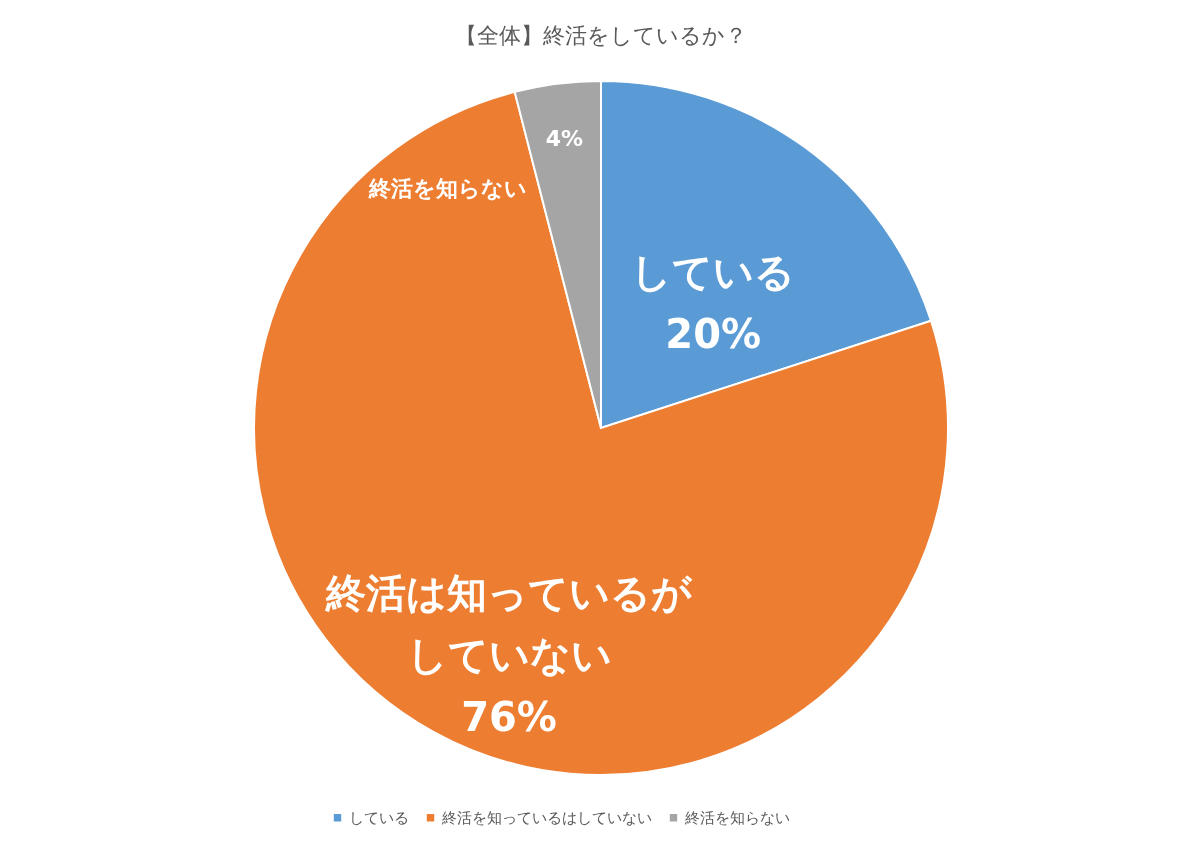  Describe the element at coordinates (564, 138) in the screenshot. I see `data-label: 4%` at that location.